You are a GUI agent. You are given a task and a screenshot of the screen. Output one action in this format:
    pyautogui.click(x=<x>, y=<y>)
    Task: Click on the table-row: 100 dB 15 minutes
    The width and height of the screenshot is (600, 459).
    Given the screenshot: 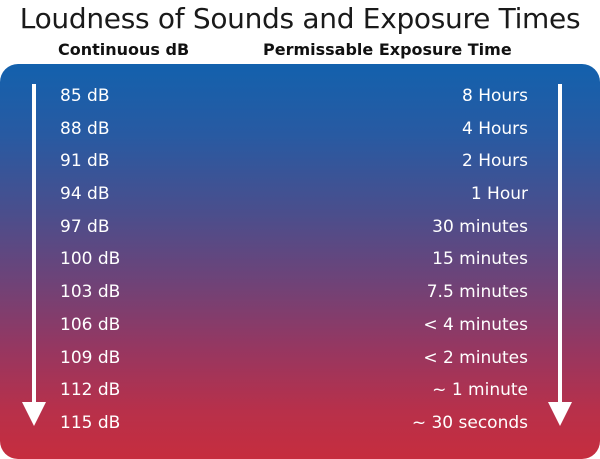 What is the action you would take?
    pyautogui.click(x=300, y=261)
    